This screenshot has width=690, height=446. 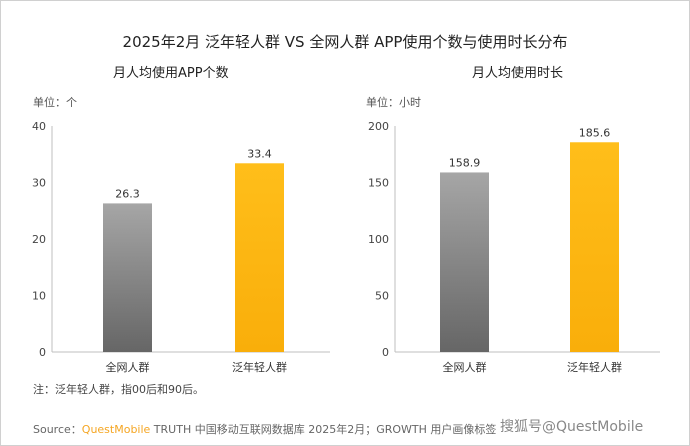 What do you see at coordinates (39, 296) in the screenshot?
I see `y-tick-label: 10` at bounding box center [39, 296].